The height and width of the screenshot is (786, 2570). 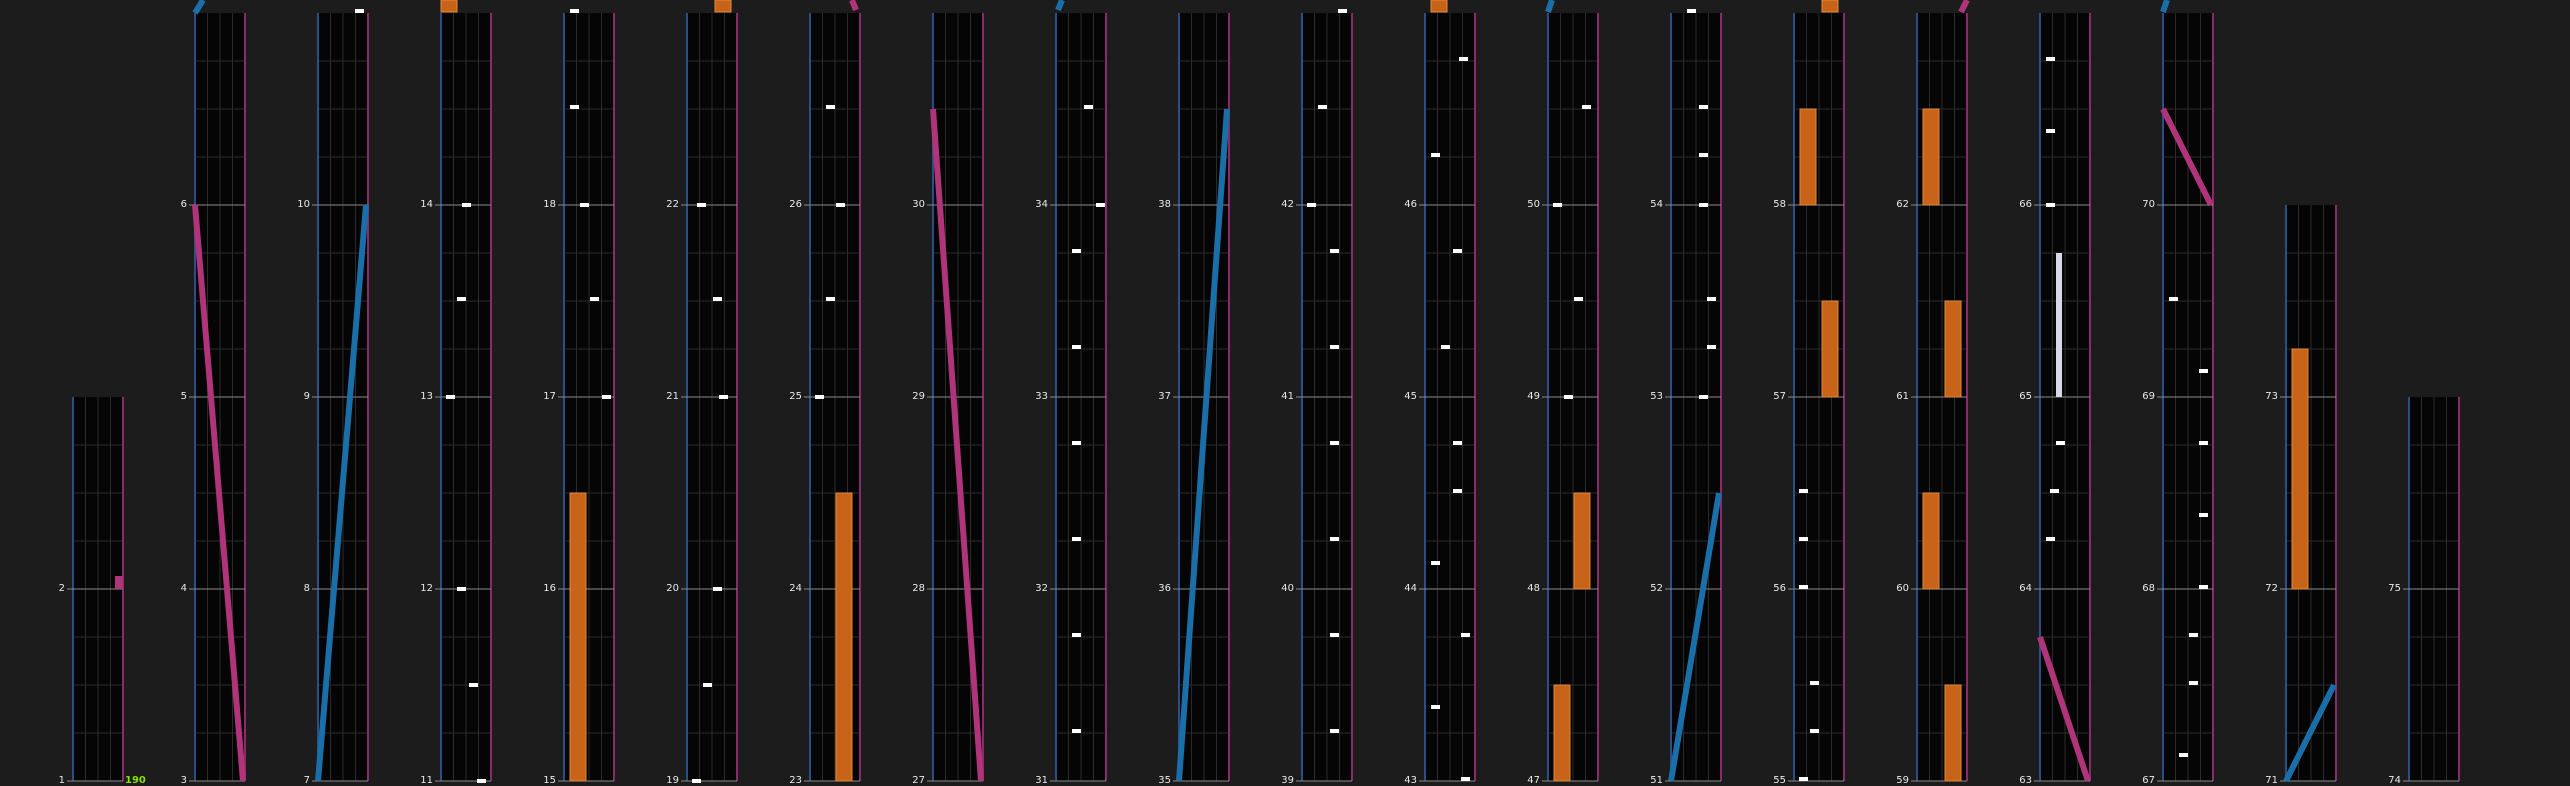 I want to click on measure-label: 69, so click(x=2148, y=396).